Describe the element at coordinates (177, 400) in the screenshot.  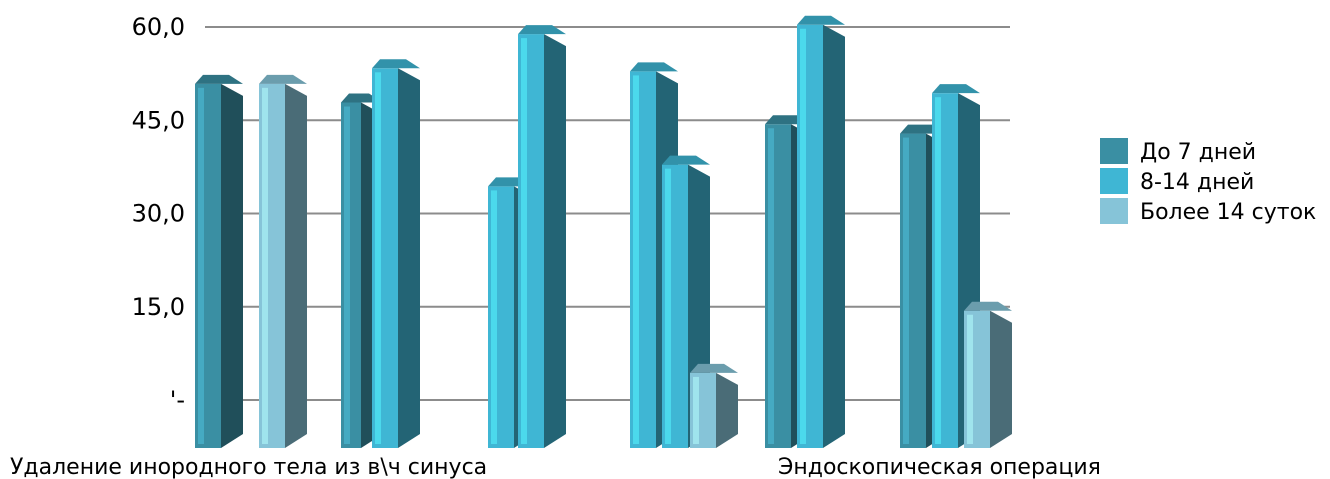
I see `y-tick-label: '-` at that location.